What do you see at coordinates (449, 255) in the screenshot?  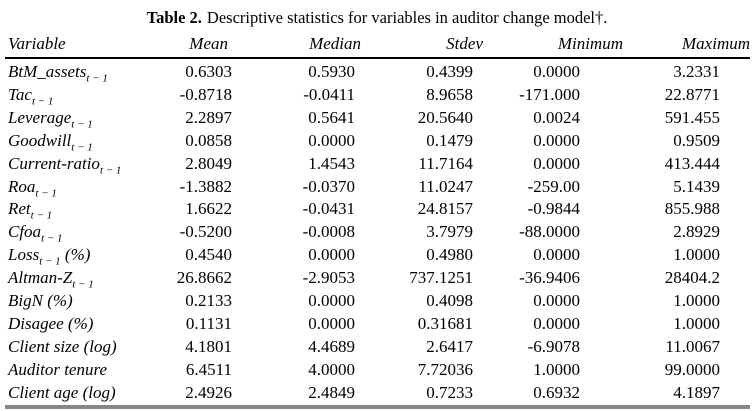 I see `stdev-cell: 0.4980` at bounding box center [449, 255].